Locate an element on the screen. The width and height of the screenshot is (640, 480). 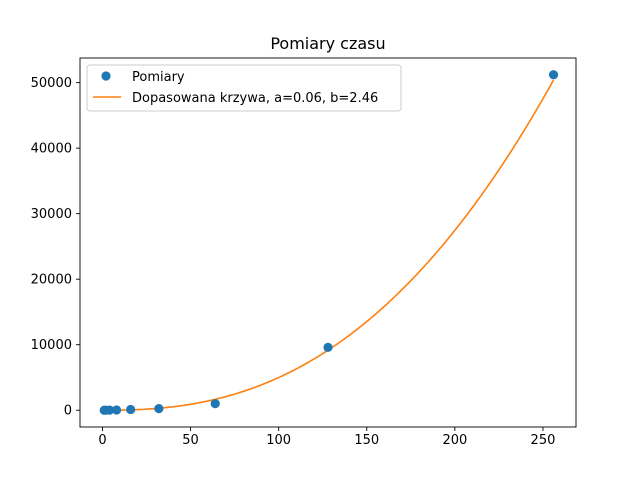
legend: Pomiary Dopasowana krzywa, a=0.06, b=2.46 is located at coordinates (244, 88).